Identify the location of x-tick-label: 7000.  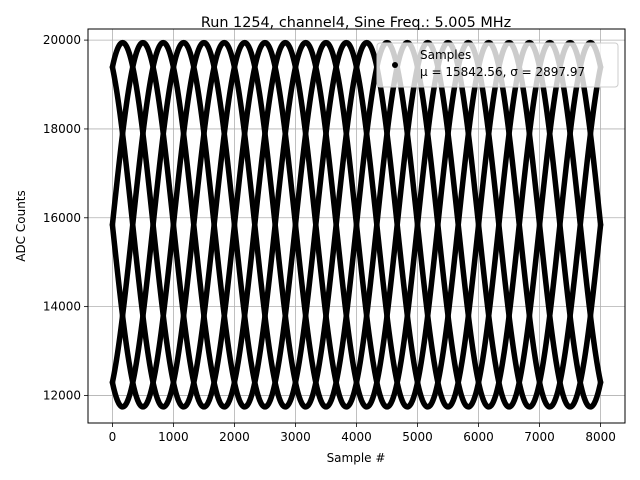
(539, 437).